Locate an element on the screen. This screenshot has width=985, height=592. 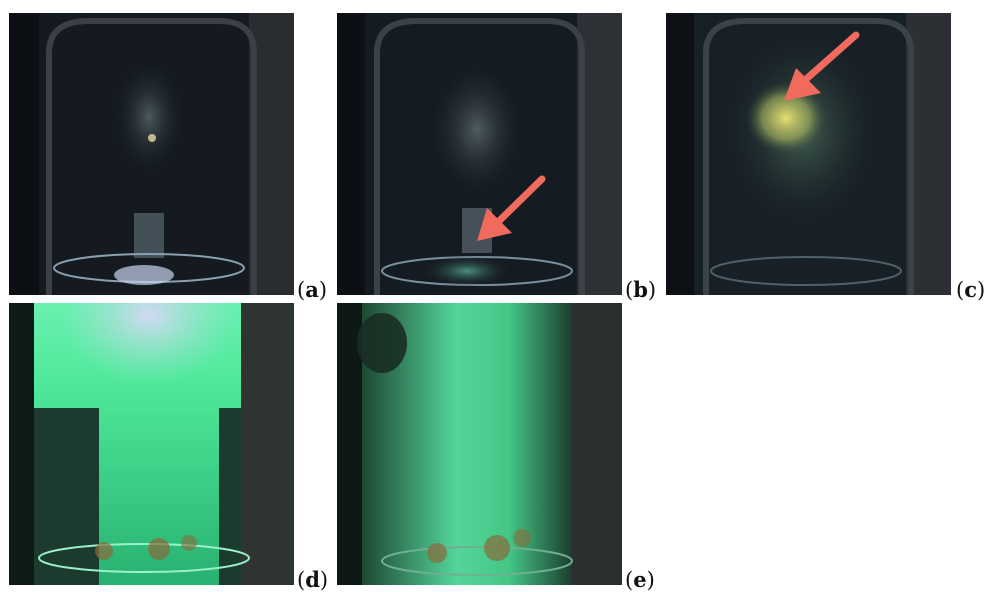
discharge-tube-photo-e is located at coordinates (479, 444).